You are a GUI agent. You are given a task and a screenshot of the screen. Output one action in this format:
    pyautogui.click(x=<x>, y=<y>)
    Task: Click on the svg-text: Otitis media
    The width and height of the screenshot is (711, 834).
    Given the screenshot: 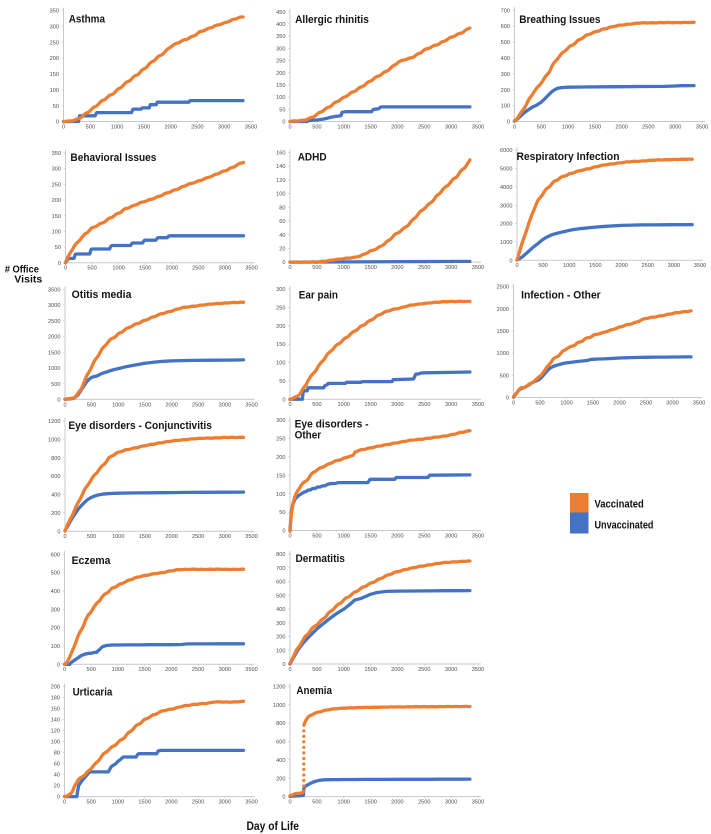 What is the action you would take?
    pyautogui.click(x=102, y=295)
    